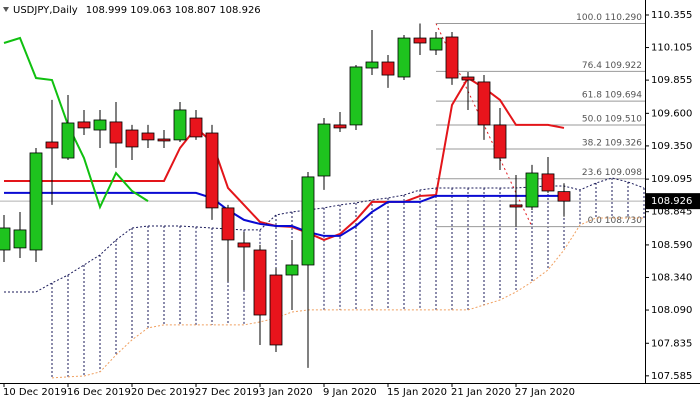 This screenshot has height=400, width=700. What do you see at coordinates (671, 310) in the screenshot?
I see `y-tick-label: 108.090` at bounding box center [671, 310].